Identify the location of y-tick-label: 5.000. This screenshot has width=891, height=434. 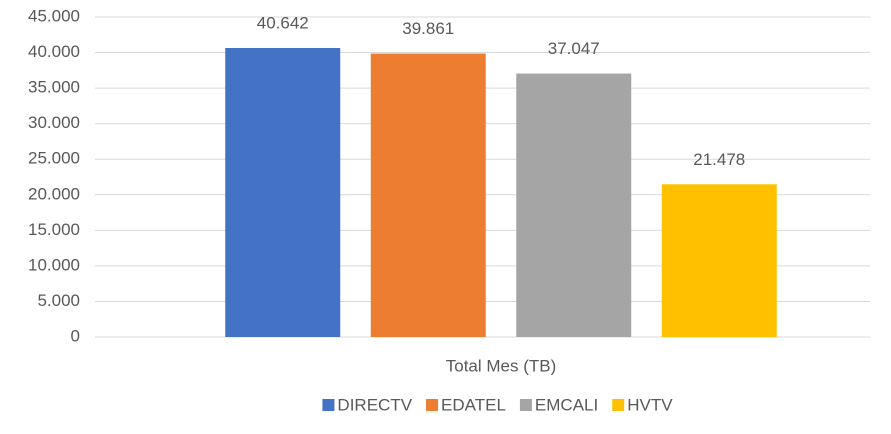
(58, 300).